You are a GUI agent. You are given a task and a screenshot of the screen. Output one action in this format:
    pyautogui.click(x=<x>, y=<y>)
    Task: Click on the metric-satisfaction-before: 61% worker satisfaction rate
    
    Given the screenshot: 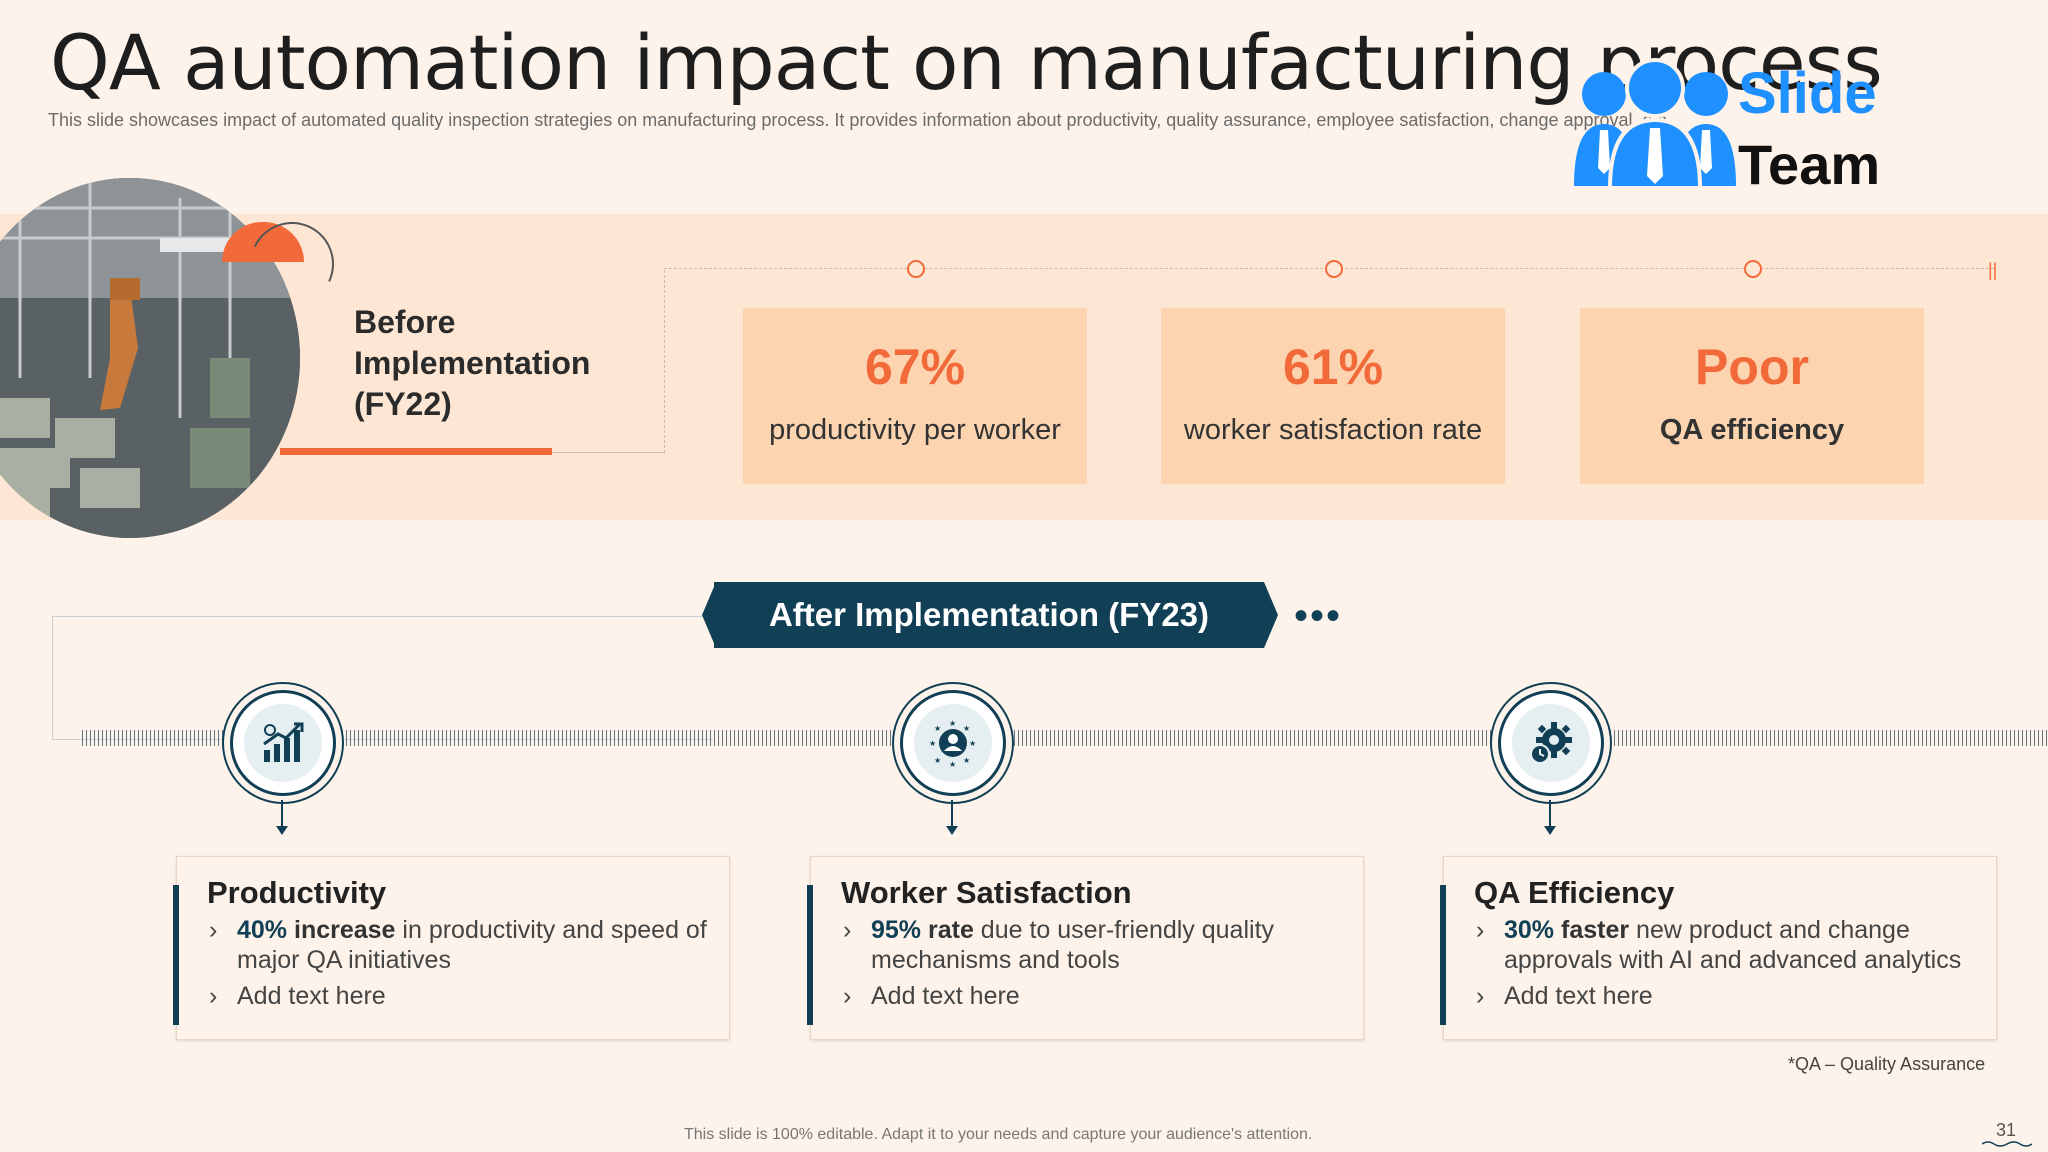 What is the action you would take?
    pyautogui.click(x=1333, y=396)
    